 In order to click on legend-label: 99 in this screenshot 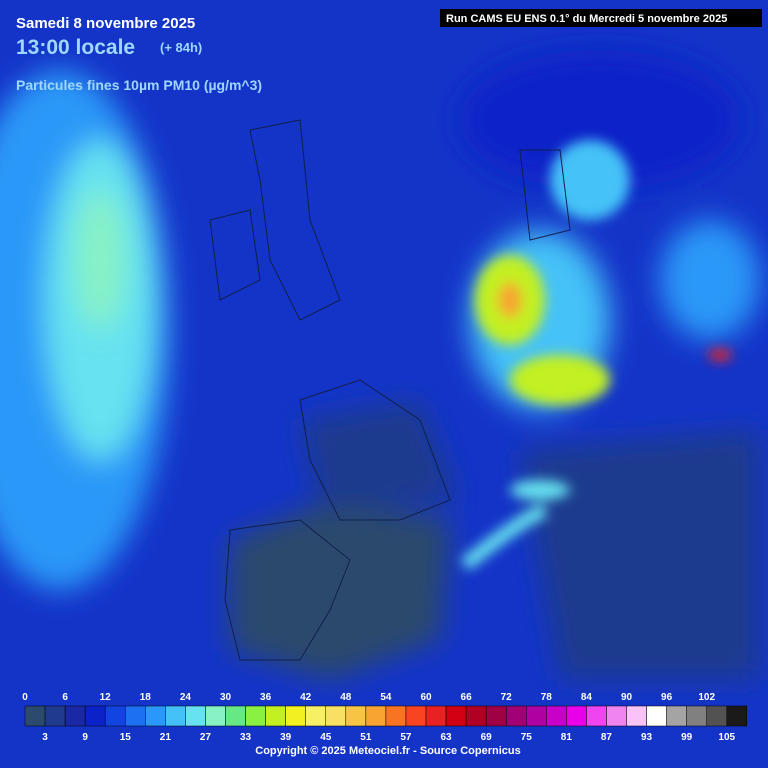, I will do `click(687, 737)`.